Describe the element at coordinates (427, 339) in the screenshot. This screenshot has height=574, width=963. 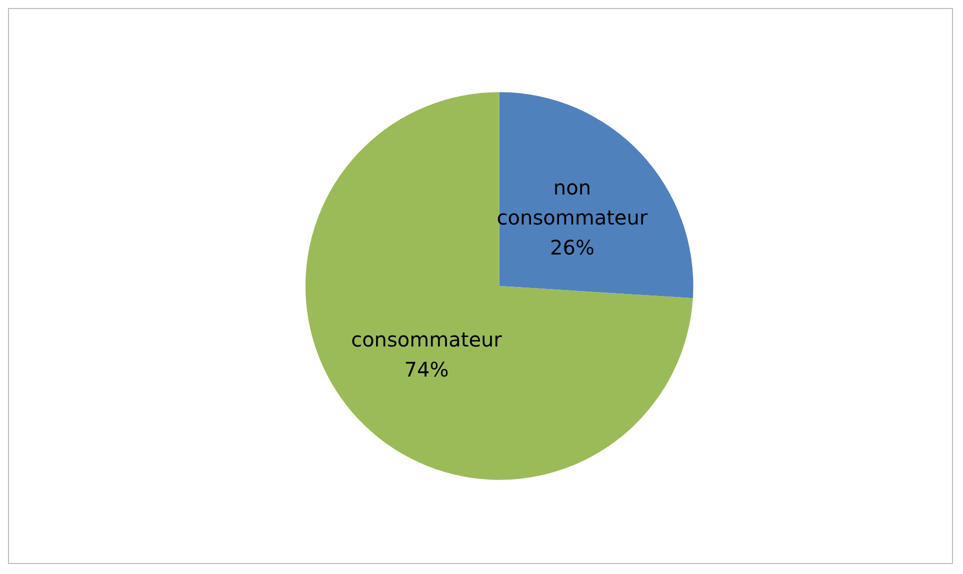
I see `slice-label: consommateur` at that location.